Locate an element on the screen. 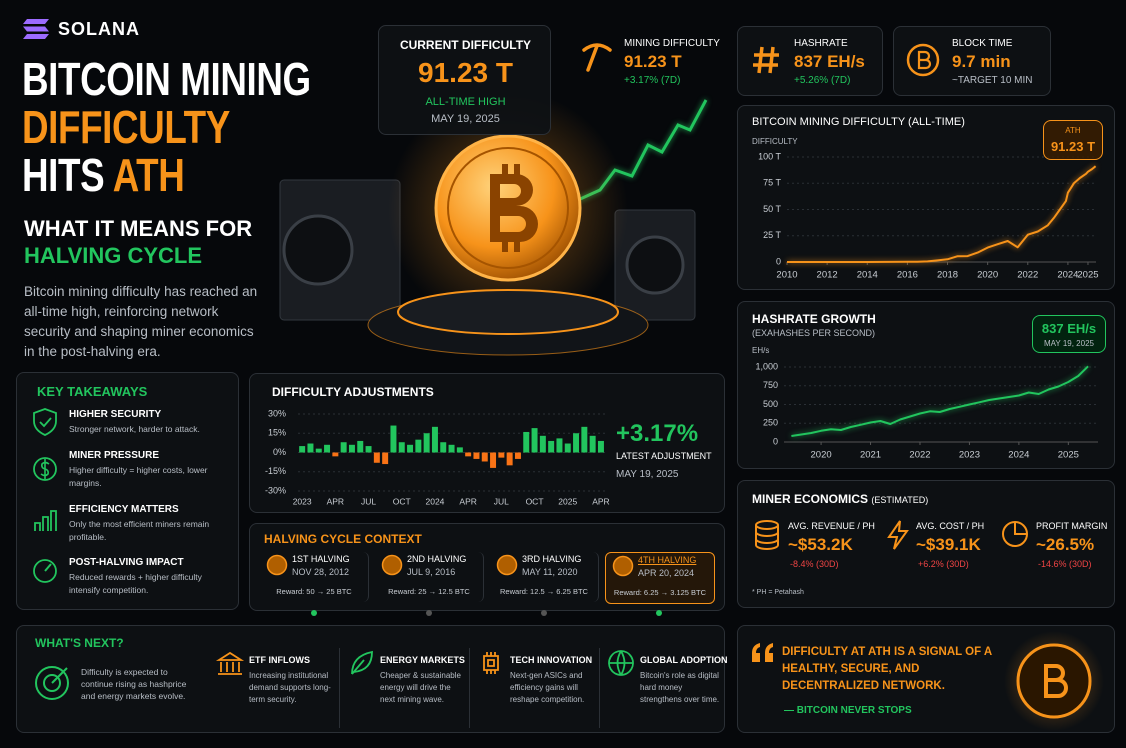 Image resolution: width=1126 pixels, height=748 pixels. halving-reward: Reward: 50 → 25 BTC is located at coordinates (314, 591).